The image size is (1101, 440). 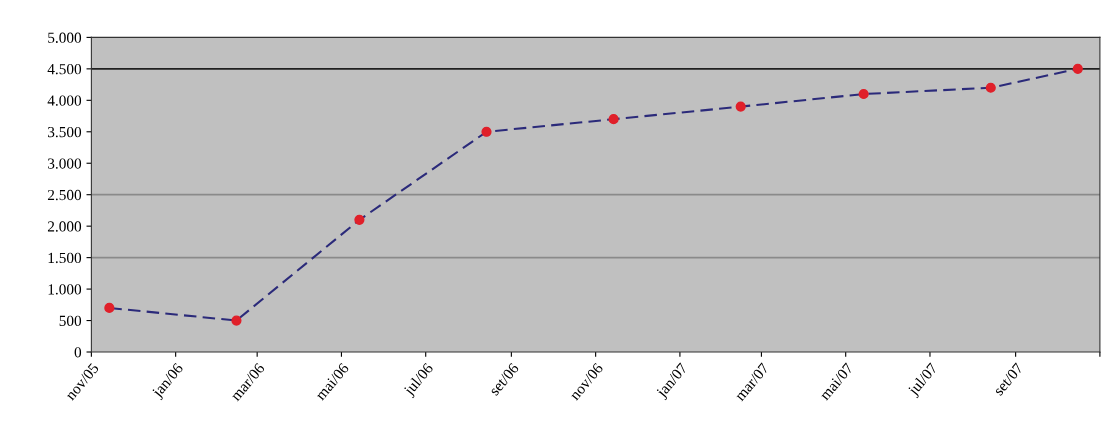 What do you see at coordinates (64, 69) in the screenshot?
I see `y-tick-label: 4.500` at bounding box center [64, 69].